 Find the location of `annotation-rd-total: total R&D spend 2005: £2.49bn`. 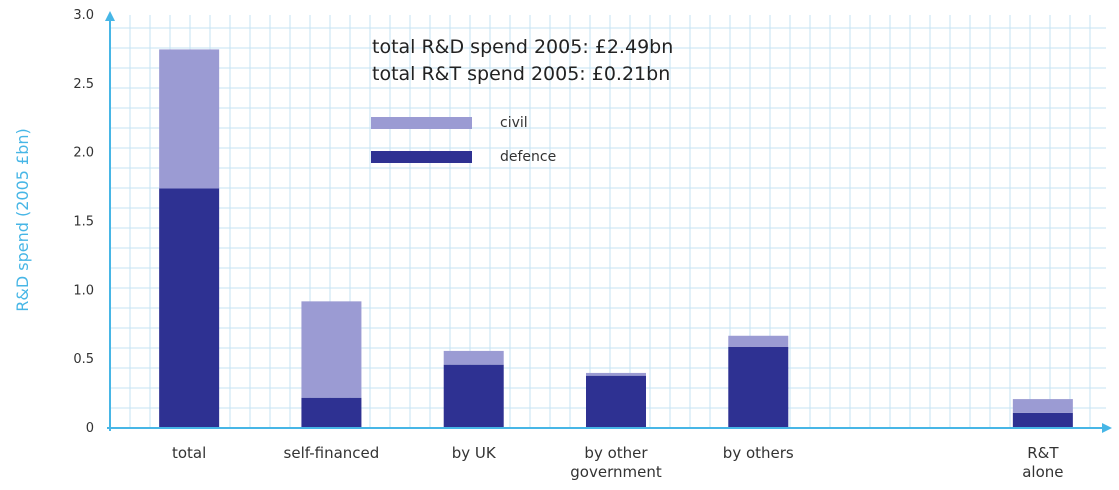

annotation-rd-total: total R&D spend 2005: £2.49bn is located at coordinates (522, 47).